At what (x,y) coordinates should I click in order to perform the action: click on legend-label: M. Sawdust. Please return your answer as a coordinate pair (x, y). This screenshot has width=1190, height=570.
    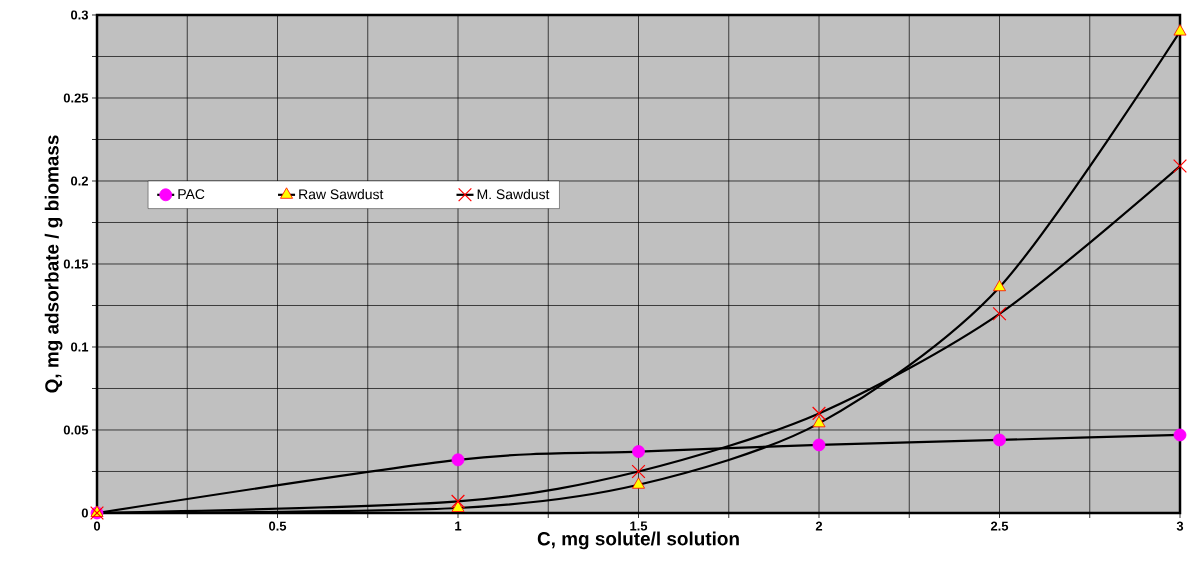
    Looking at the image, I should click on (513, 194).